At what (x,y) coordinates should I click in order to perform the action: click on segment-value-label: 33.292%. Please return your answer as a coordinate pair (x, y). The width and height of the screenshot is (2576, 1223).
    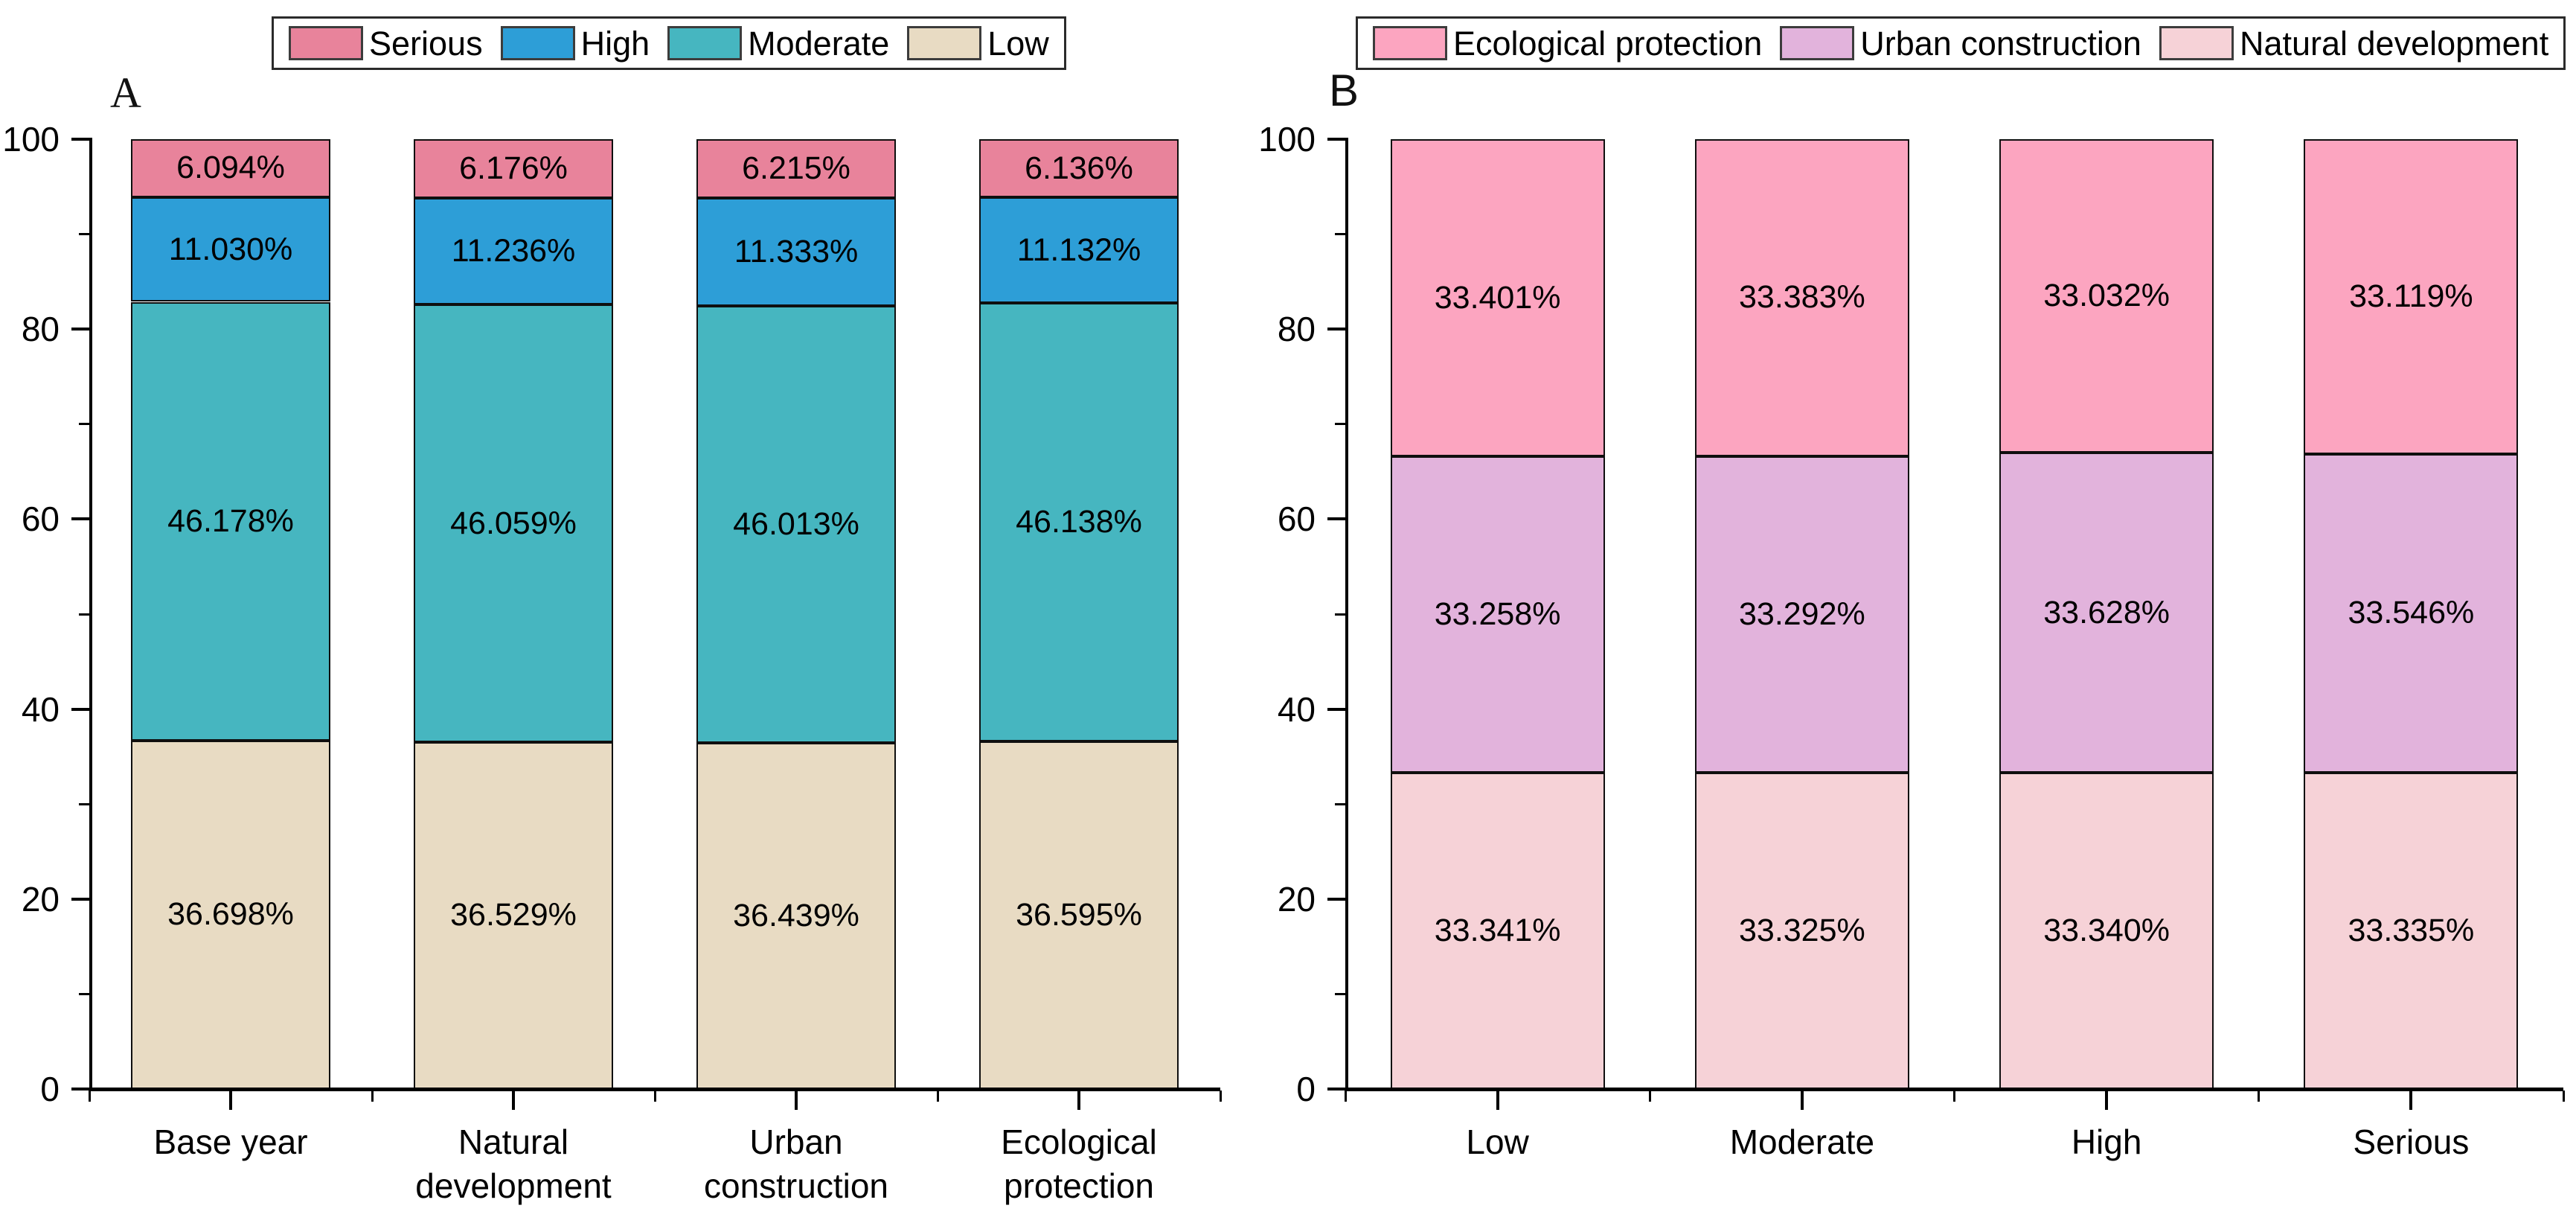
    Looking at the image, I should click on (1802, 614).